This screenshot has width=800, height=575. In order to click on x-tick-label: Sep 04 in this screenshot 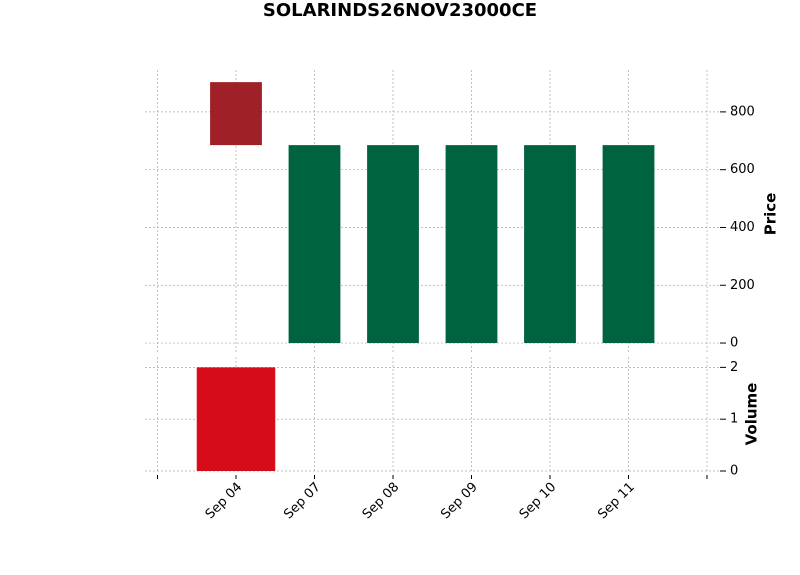, I will do `click(224, 501)`.